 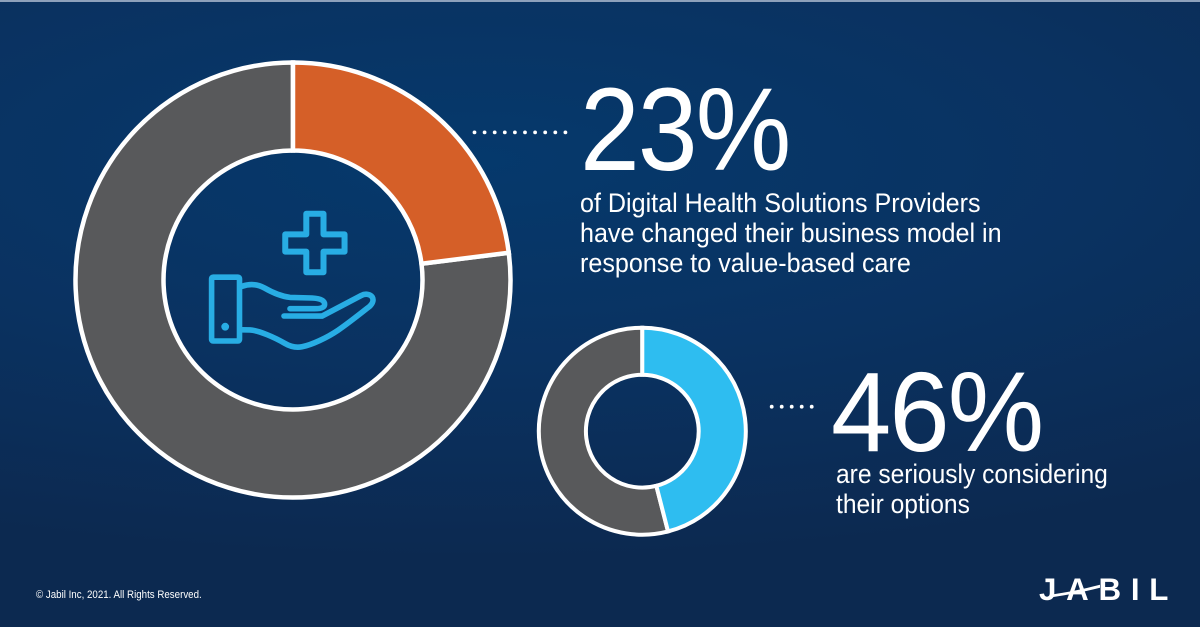 What do you see at coordinates (1108, 589) in the screenshot?
I see `svg-text: JABIL` at bounding box center [1108, 589].